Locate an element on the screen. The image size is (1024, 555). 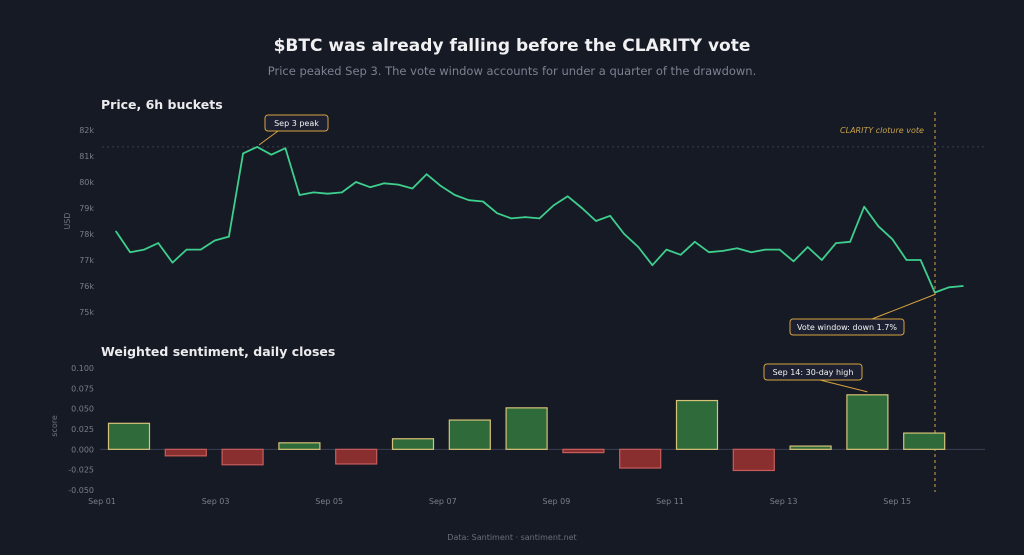
price-y-tick-label: 78k is located at coordinates (86, 234).